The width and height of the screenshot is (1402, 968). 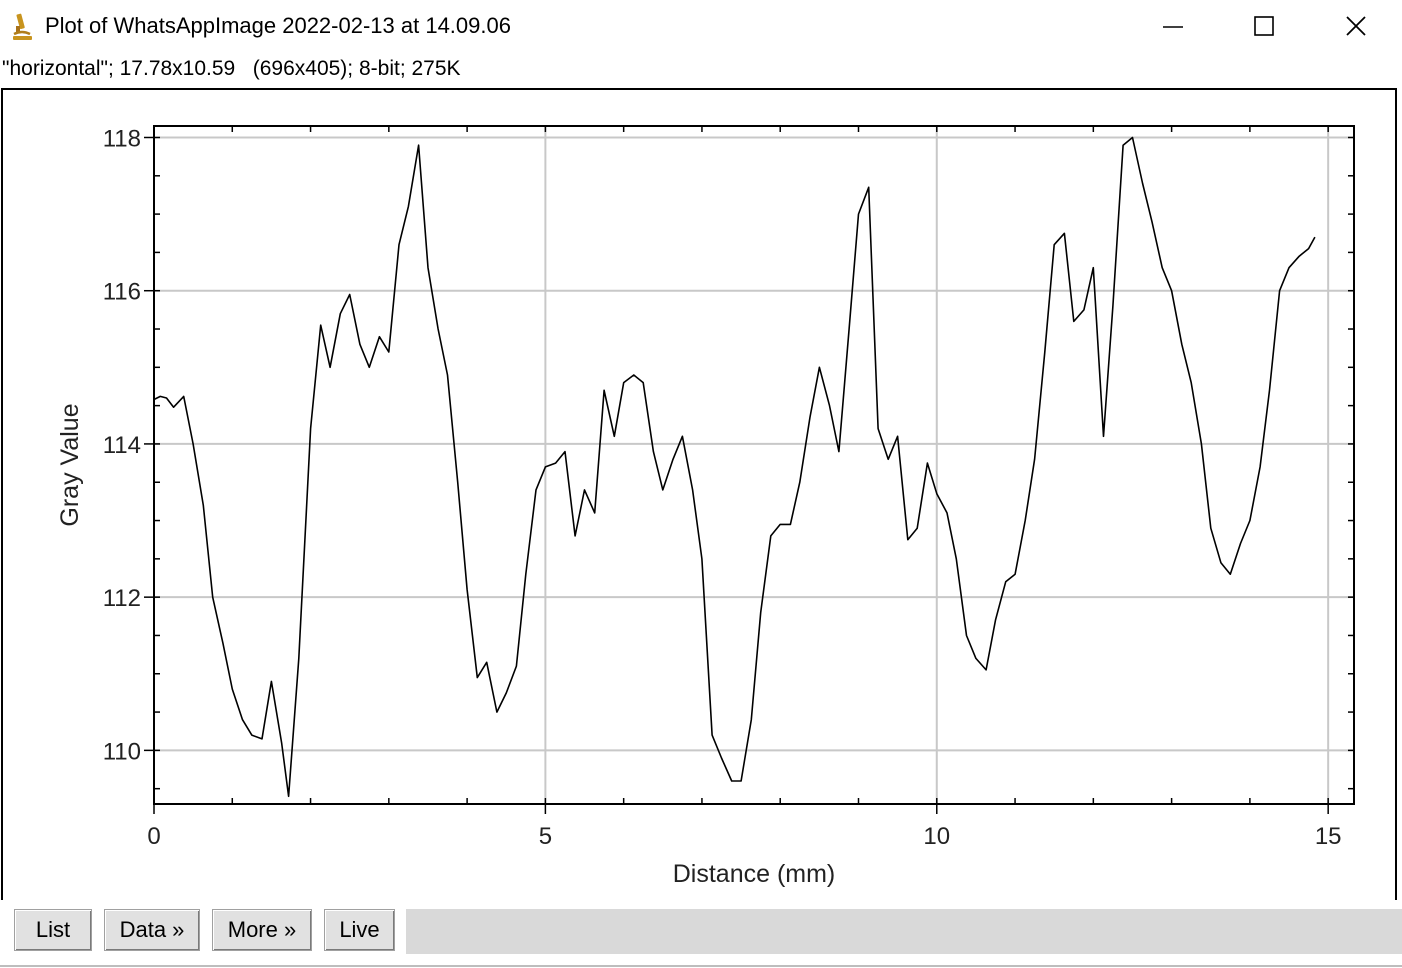 What do you see at coordinates (701, 966) in the screenshot?
I see `window-bottom-edge` at bounding box center [701, 966].